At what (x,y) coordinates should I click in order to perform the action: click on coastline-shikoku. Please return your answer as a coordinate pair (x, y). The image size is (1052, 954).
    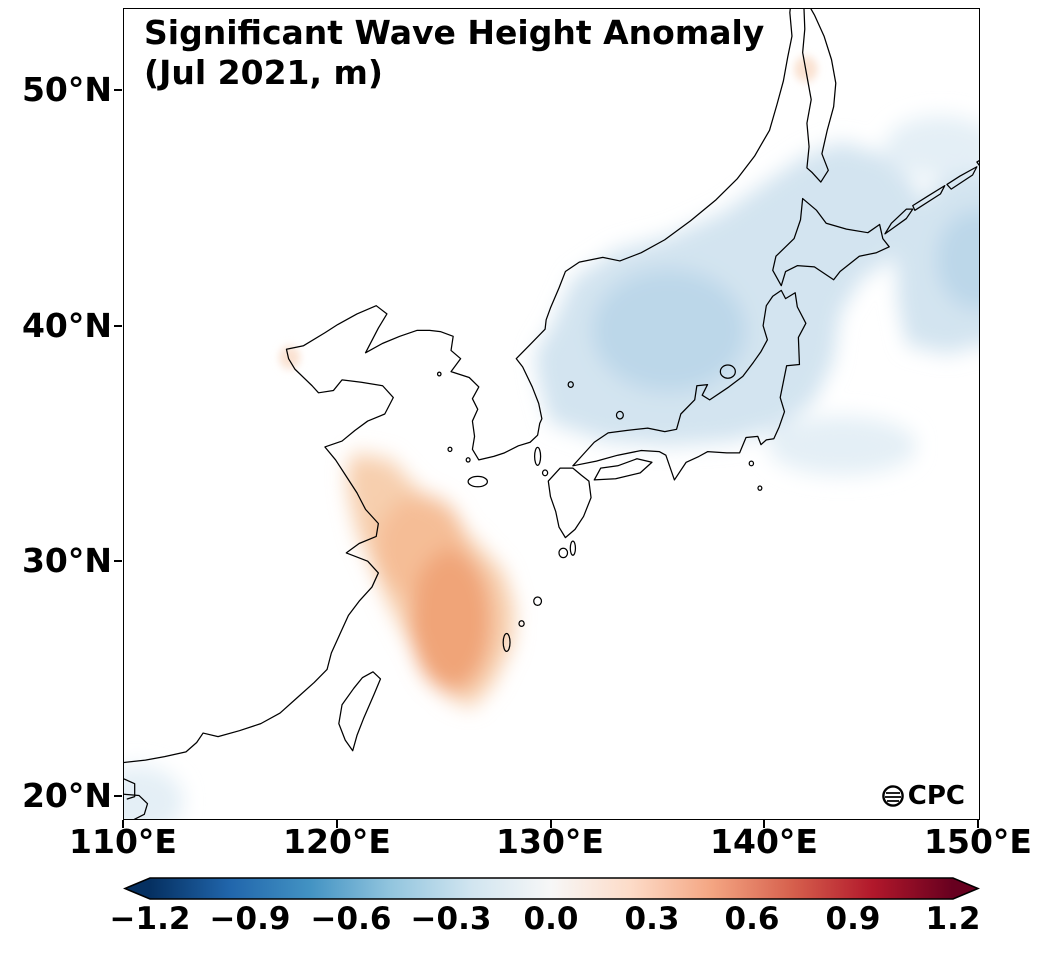
    Looking at the image, I should click on (623, 469).